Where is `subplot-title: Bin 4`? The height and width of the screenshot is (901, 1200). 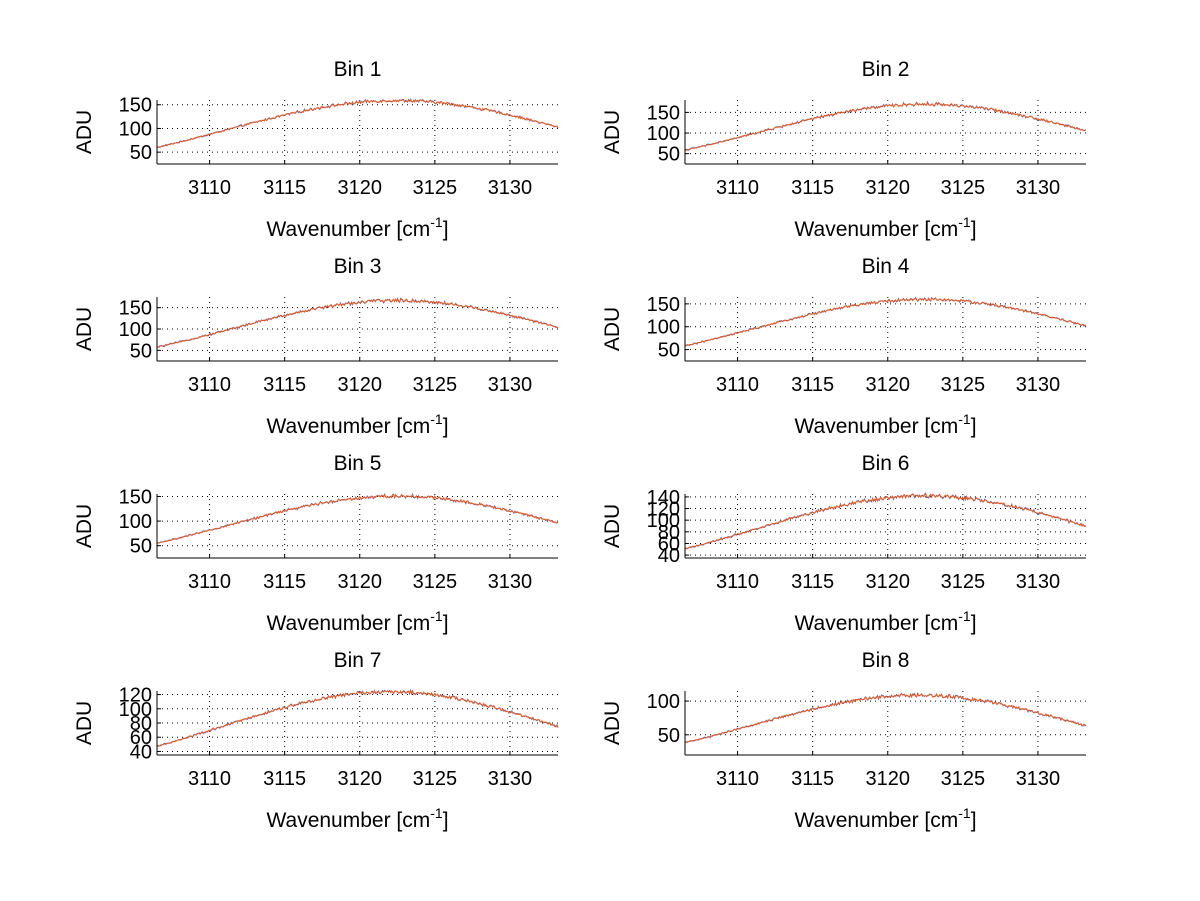
subplot-title: Bin 4 is located at coordinates (886, 266).